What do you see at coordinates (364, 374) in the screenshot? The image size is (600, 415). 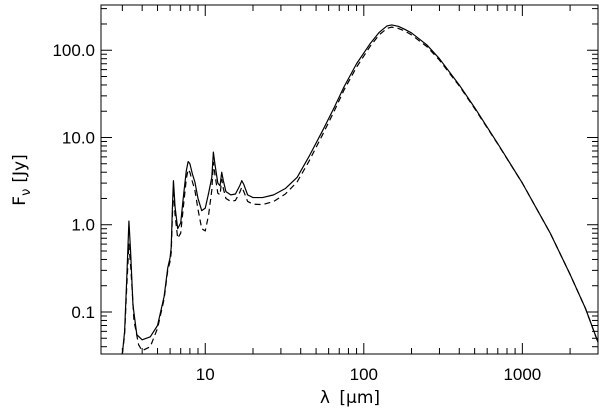 I see `x-tick-label: 100` at bounding box center [364, 374].